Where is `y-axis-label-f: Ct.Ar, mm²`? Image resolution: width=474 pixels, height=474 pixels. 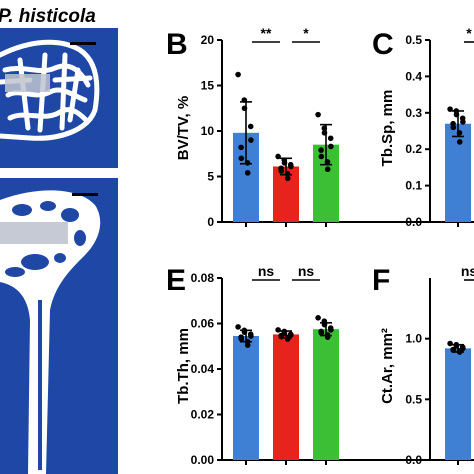
y-axis-label-f: Ct.Ar, mm² is located at coordinates (387, 366).